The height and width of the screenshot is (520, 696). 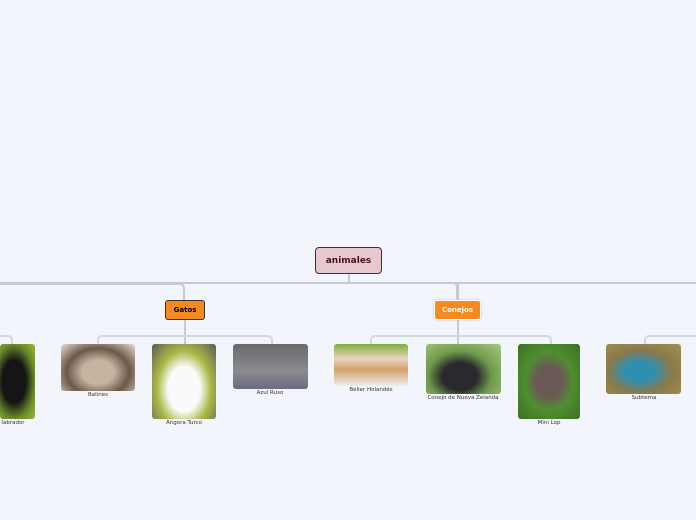 What do you see at coordinates (670, 340) in the screenshot?
I see `subtema-bracket` at bounding box center [670, 340].